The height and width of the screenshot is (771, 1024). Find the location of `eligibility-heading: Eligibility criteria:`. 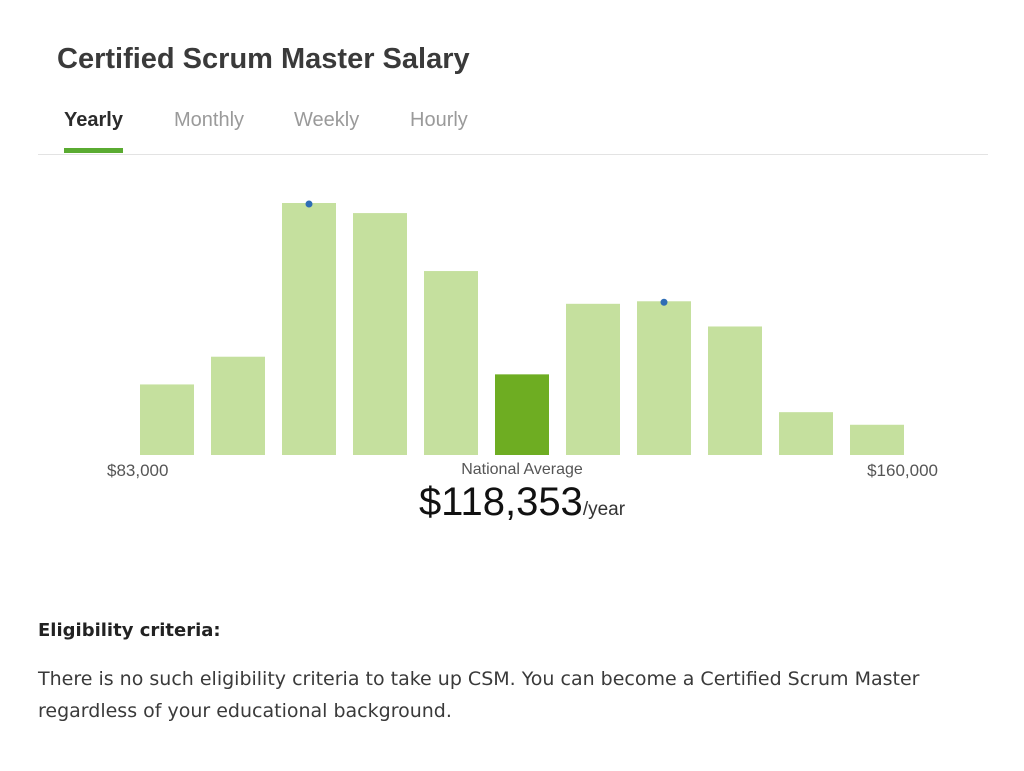

eligibility-heading: Eligibility criteria: is located at coordinates (129, 630).